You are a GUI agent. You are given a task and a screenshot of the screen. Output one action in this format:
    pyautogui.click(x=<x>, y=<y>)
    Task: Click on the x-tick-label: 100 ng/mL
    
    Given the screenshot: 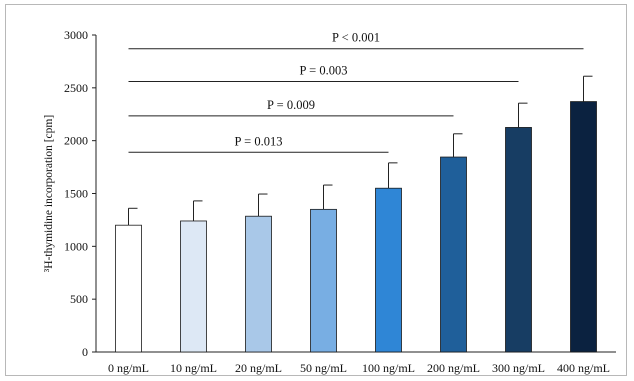 What is the action you would take?
    pyautogui.click(x=388, y=368)
    